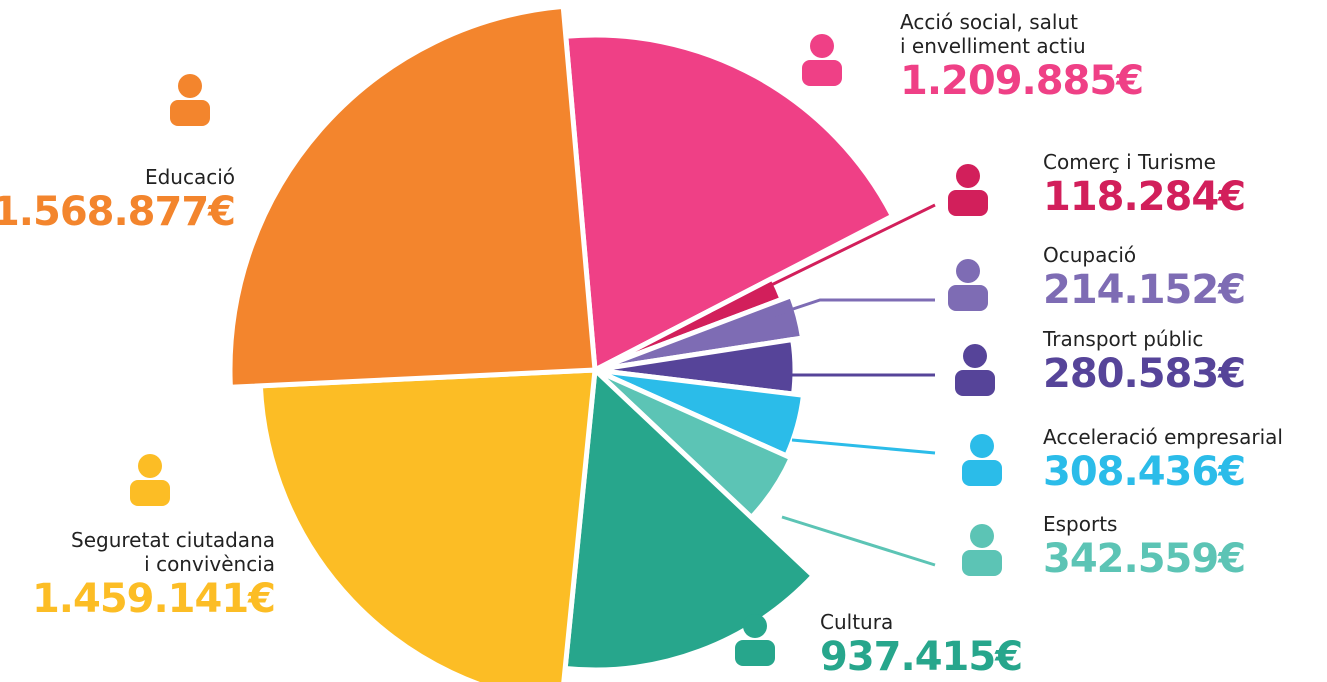 Image resolution: width=1327 pixels, height=682 pixels. Describe the element at coordinates (921, 657) in the screenshot. I see `value-label: 937.415€` at that location.